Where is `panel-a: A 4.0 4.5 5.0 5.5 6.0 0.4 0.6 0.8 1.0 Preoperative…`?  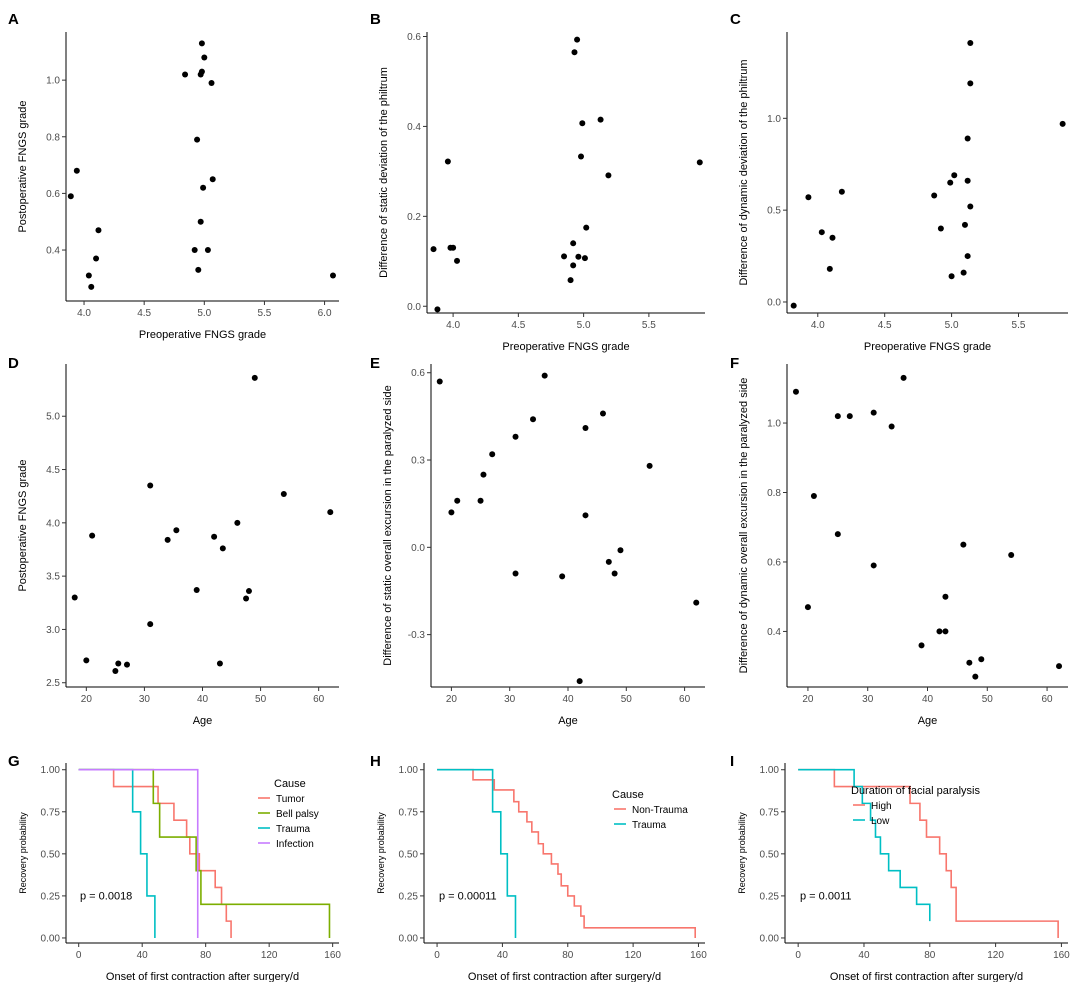 panel-a: A 4.0 4.5 5.0 5.5 6.0 0.4 0.6 0.8 1.0 Preoperative… is located at coordinates (173, 176).